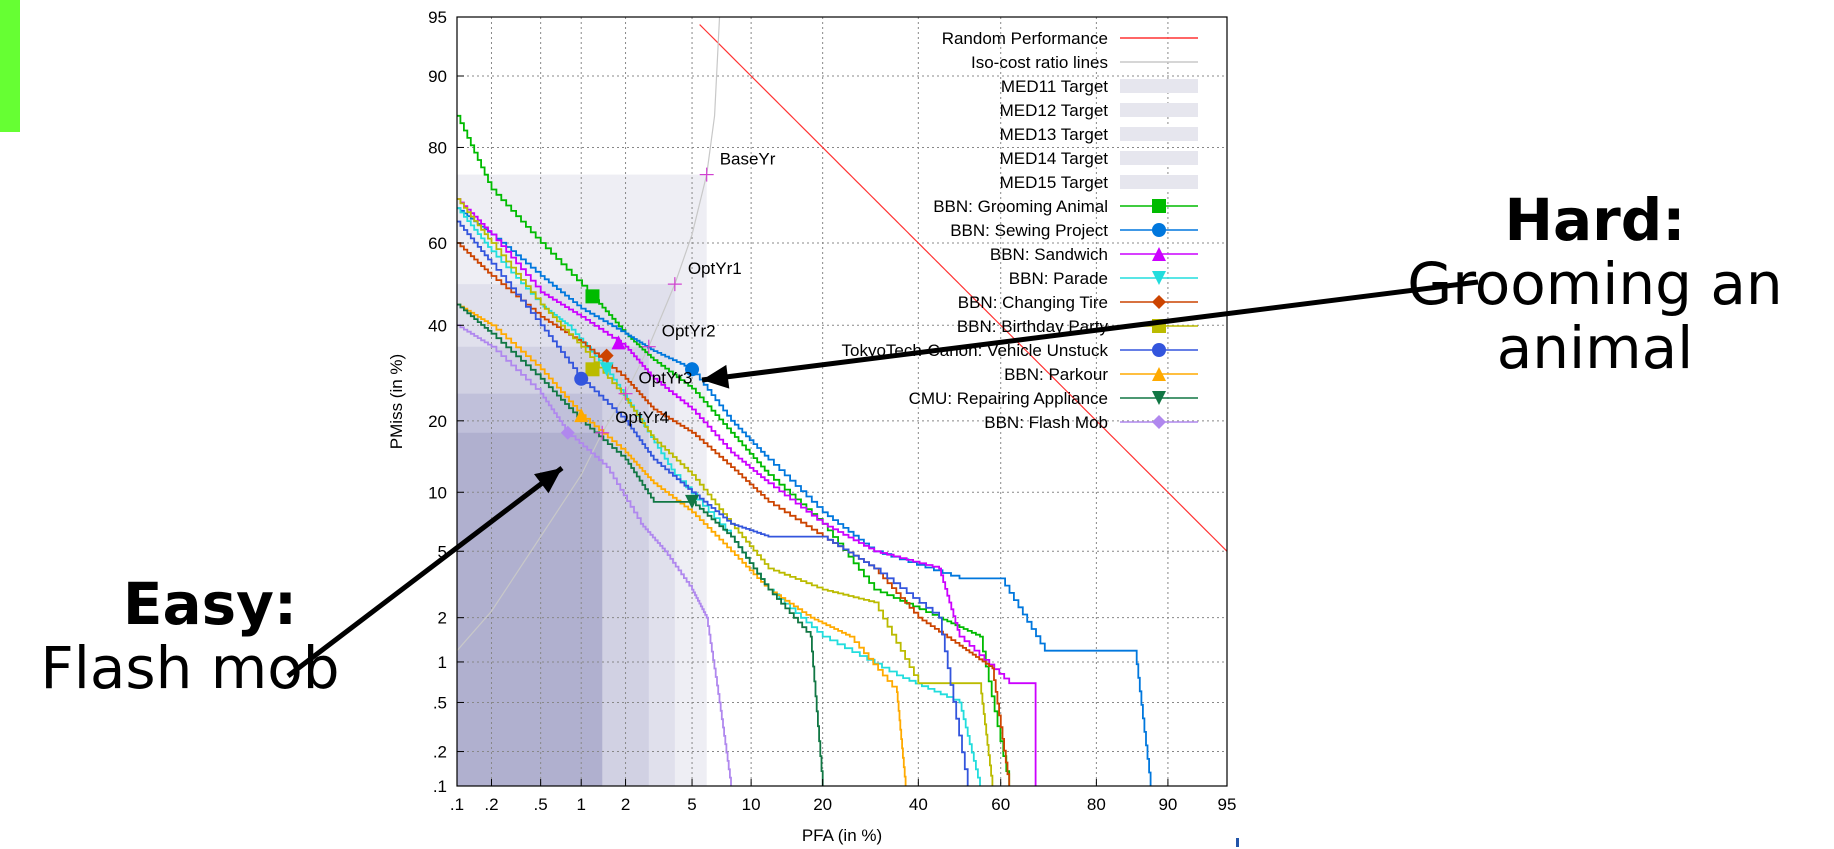  What do you see at coordinates (748, 159) in the screenshot?
I see `year-point-label: BaseYr` at bounding box center [748, 159].